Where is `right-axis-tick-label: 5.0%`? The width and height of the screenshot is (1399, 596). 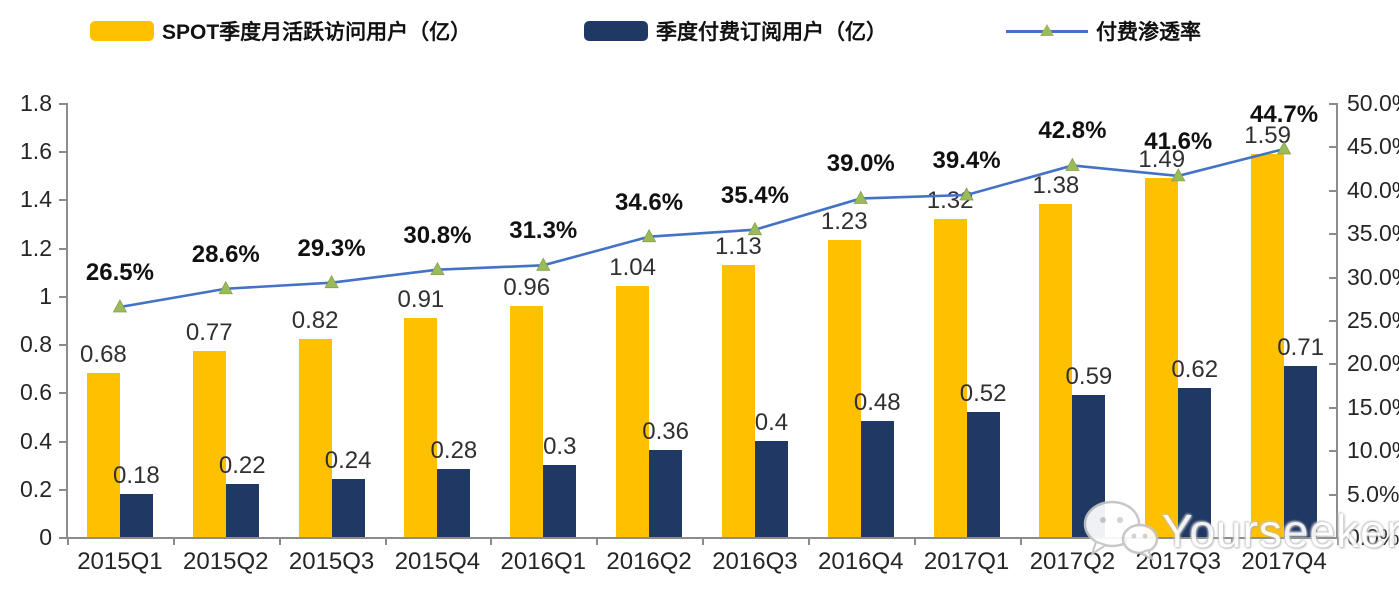 right-axis-tick-label: 5.0% is located at coordinates (1373, 493).